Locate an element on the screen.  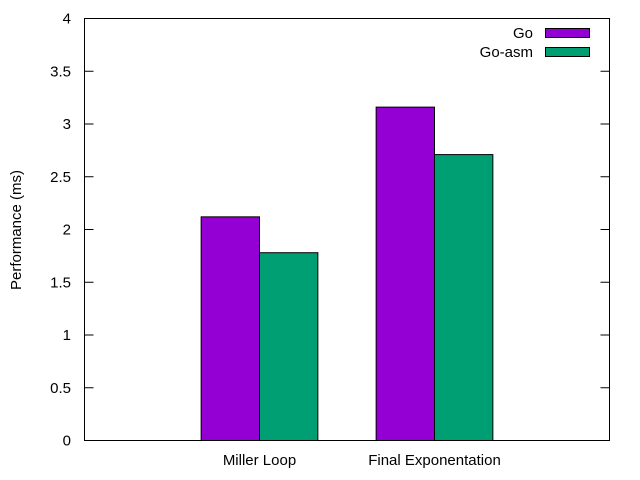
legend-label: Go-asm is located at coordinates (506, 52).